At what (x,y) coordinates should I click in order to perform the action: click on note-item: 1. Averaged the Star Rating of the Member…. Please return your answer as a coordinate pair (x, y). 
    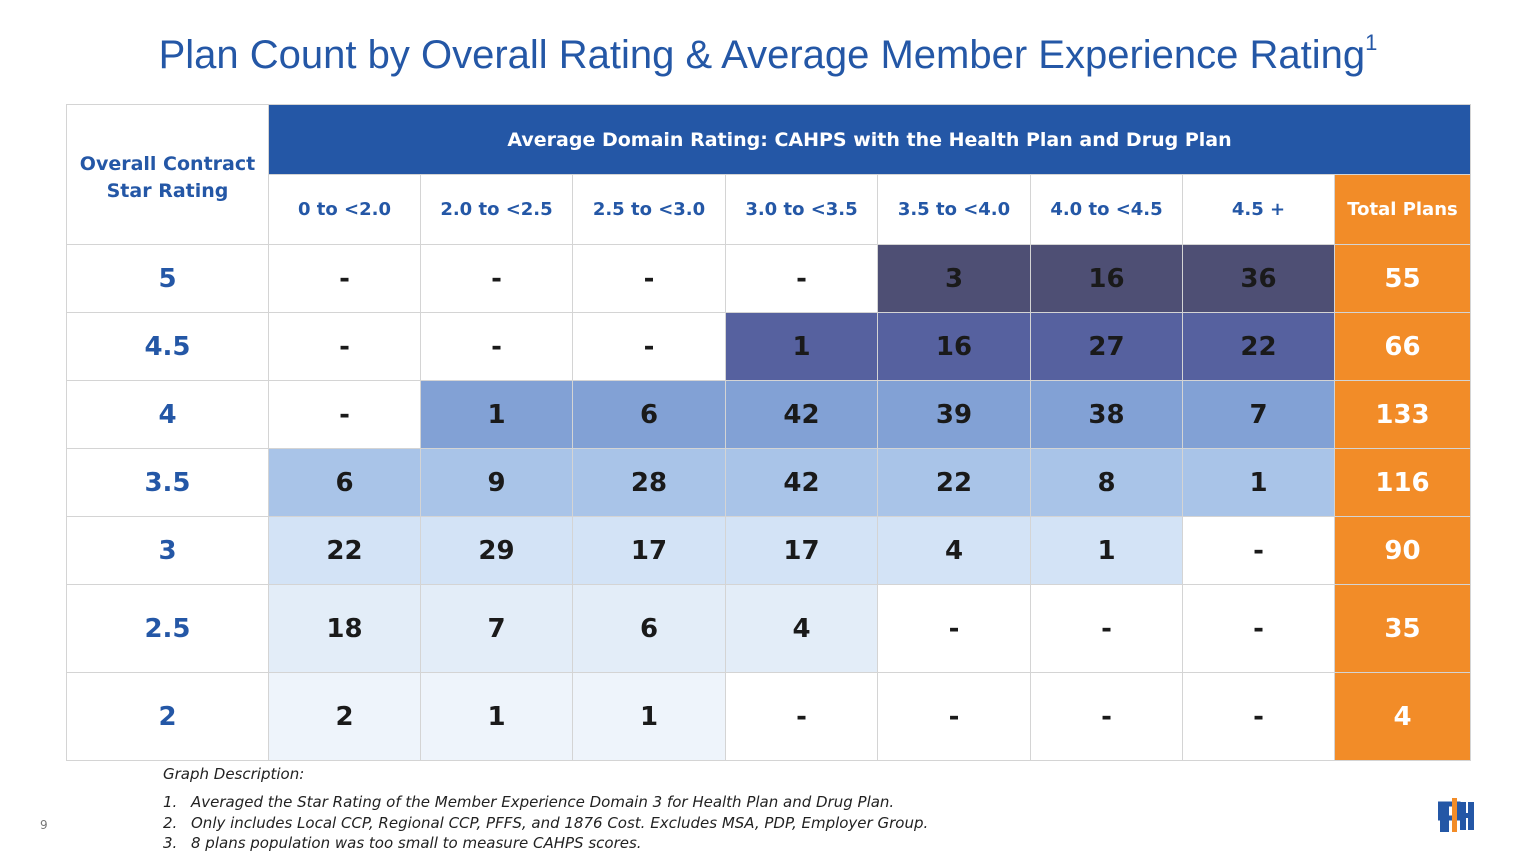
    Looking at the image, I should click on (545, 803).